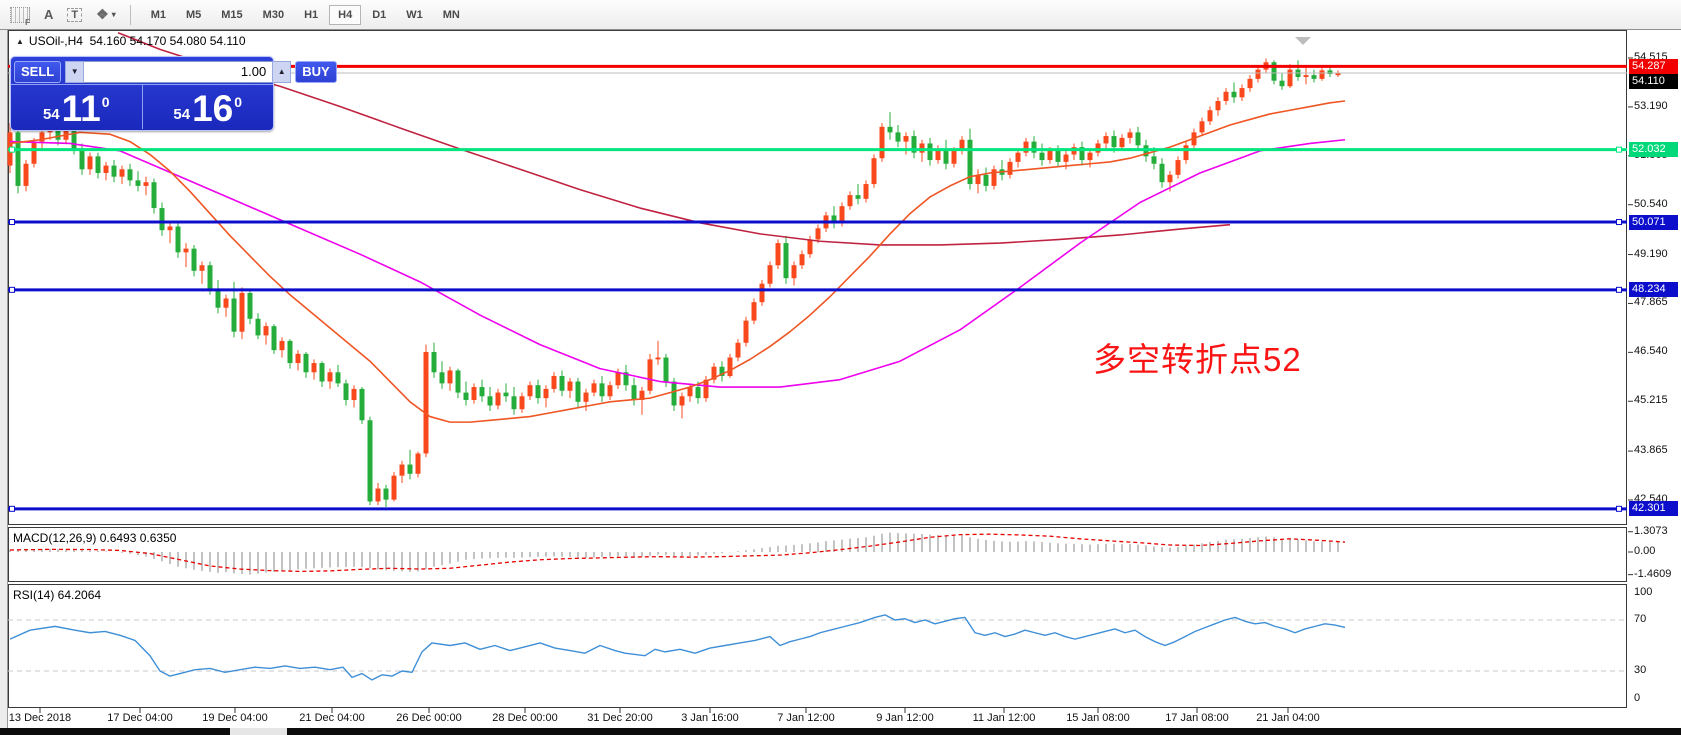 Image resolution: width=1681 pixels, height=735 pixels. I want to click on text-box-icon: T, so click(75, 14).